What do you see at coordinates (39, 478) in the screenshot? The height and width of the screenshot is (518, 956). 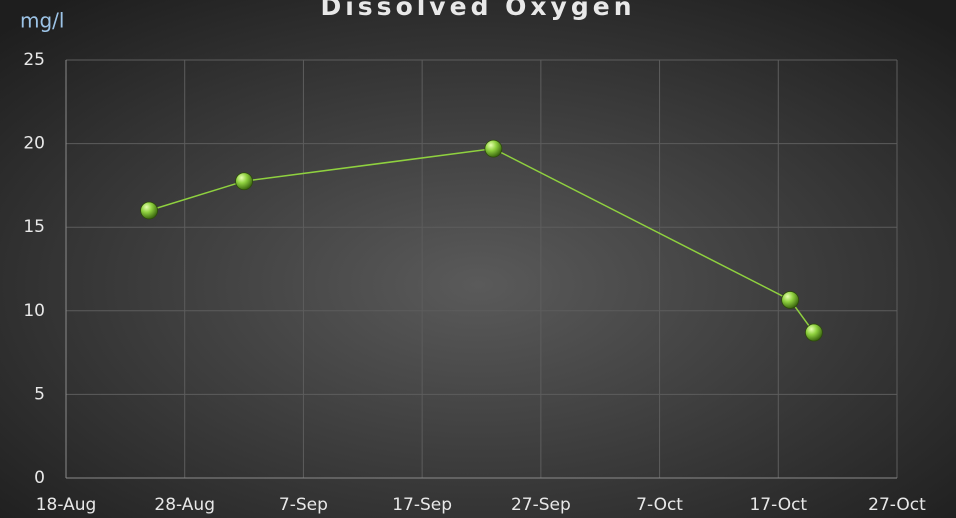 I see `y-tick-label: 0` at bounding box center [39, 478].